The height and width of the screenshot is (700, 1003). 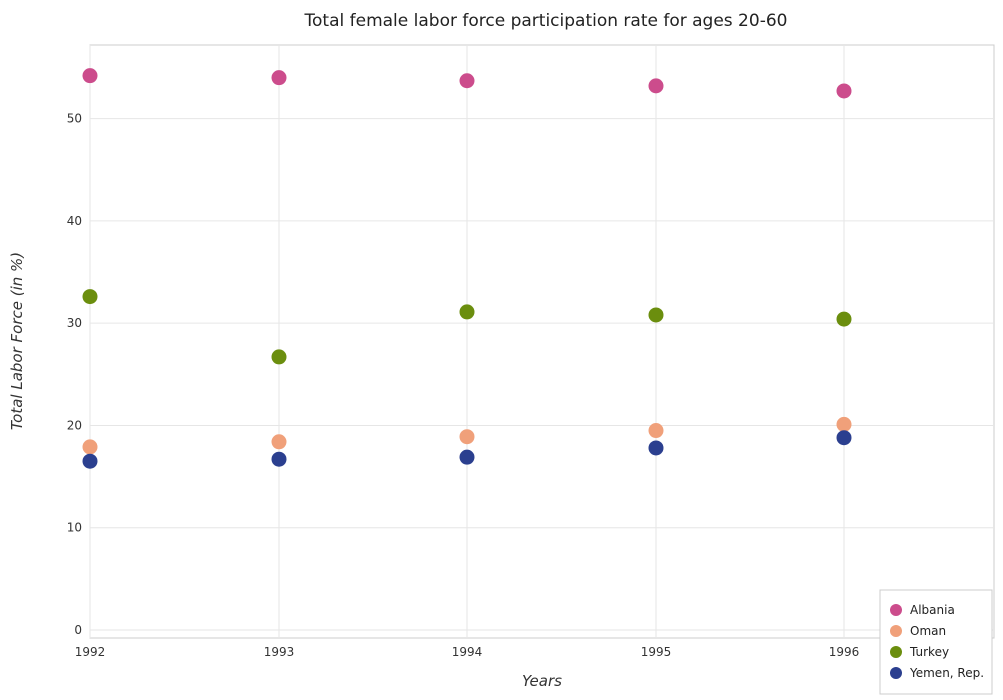 I want to click on y-tick-label: 0, so click(x=78, y=630).